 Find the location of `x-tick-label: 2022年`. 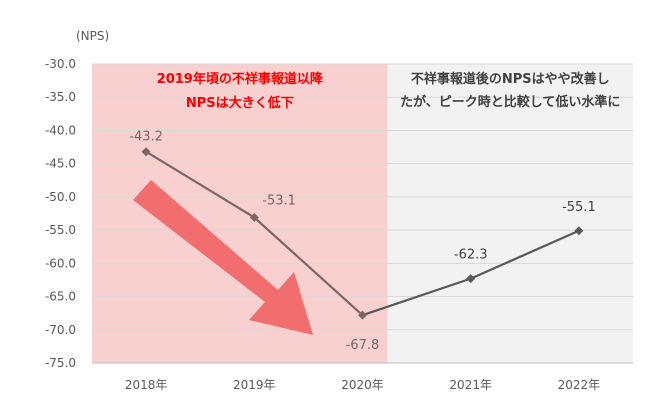

x-tick-label: 2022年 is located at coordinates (579, 385).